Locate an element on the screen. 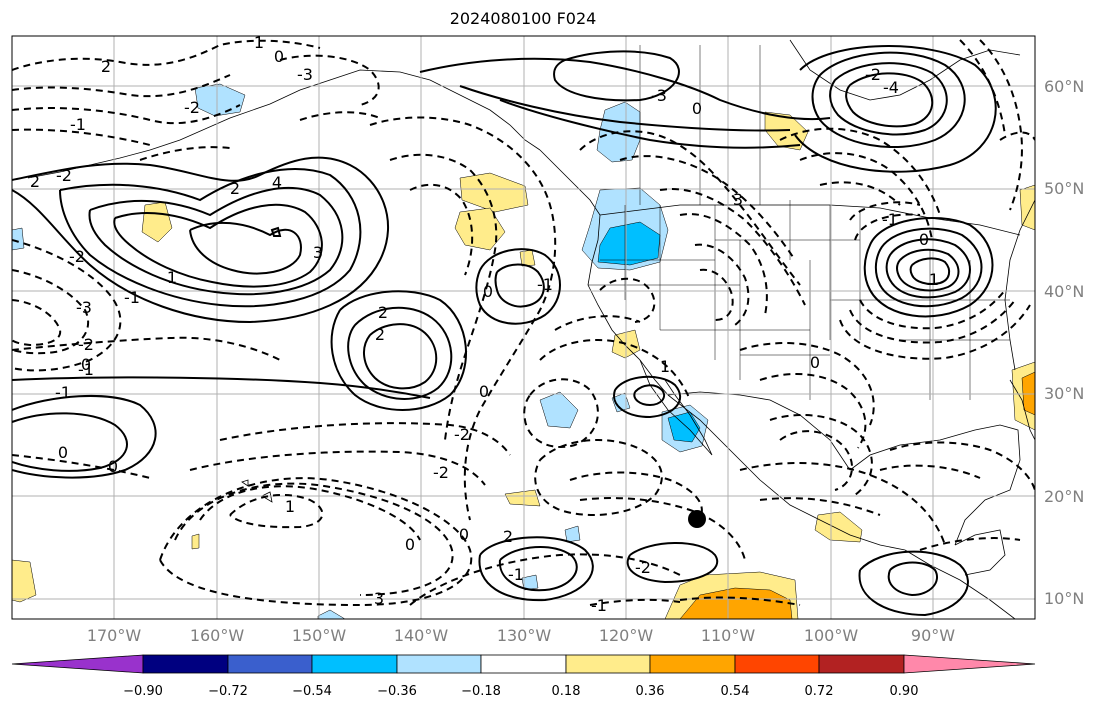  us-west-coast is located at coordinates (628, 305).